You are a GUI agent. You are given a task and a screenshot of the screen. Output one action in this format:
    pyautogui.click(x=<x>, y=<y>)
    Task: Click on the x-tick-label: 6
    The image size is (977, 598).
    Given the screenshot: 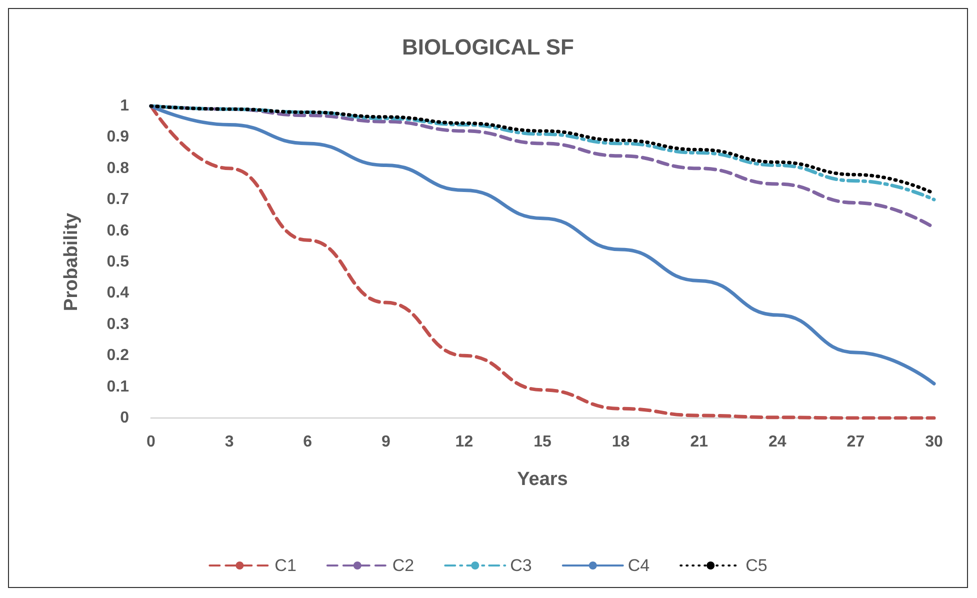 What is the action you would take?
    pyautogui.click(x=307, y=442)
    